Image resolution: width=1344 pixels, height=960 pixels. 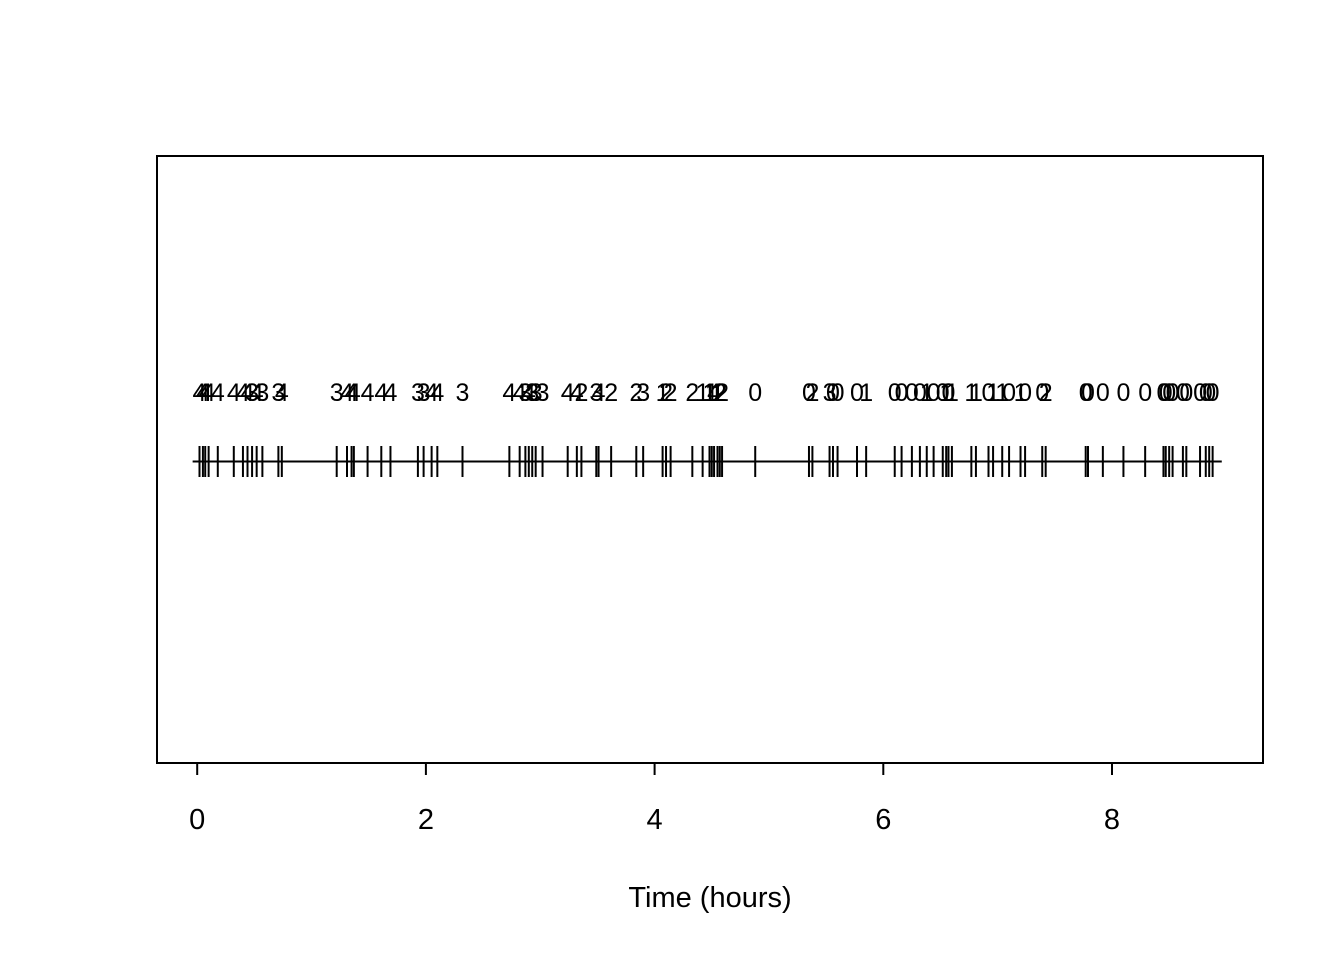 What do you see at coordinates (709, 898) in the screenshot?
I see `x-axis-title: Time (hours)` at bounding box center [709, 898].